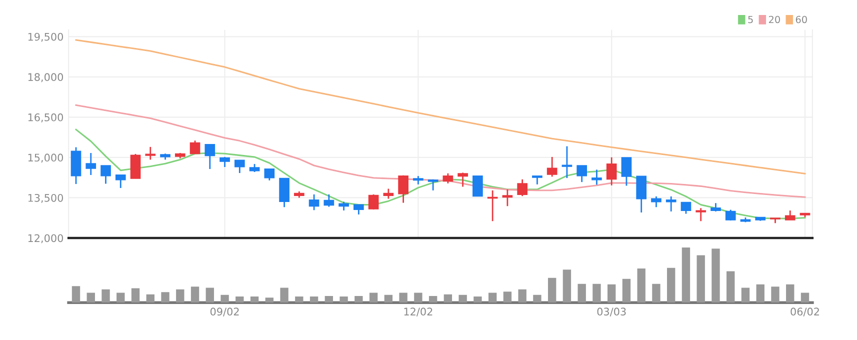  Describe the element at coordinates (46, 239) in the screenshot. I see `y-tick-label: 12,000` at that location.